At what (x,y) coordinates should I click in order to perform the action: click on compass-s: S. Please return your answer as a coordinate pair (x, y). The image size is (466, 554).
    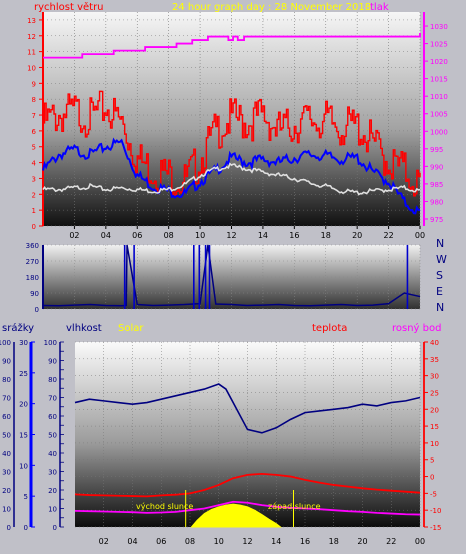
    Looking at the image, I should click on (439, 275).